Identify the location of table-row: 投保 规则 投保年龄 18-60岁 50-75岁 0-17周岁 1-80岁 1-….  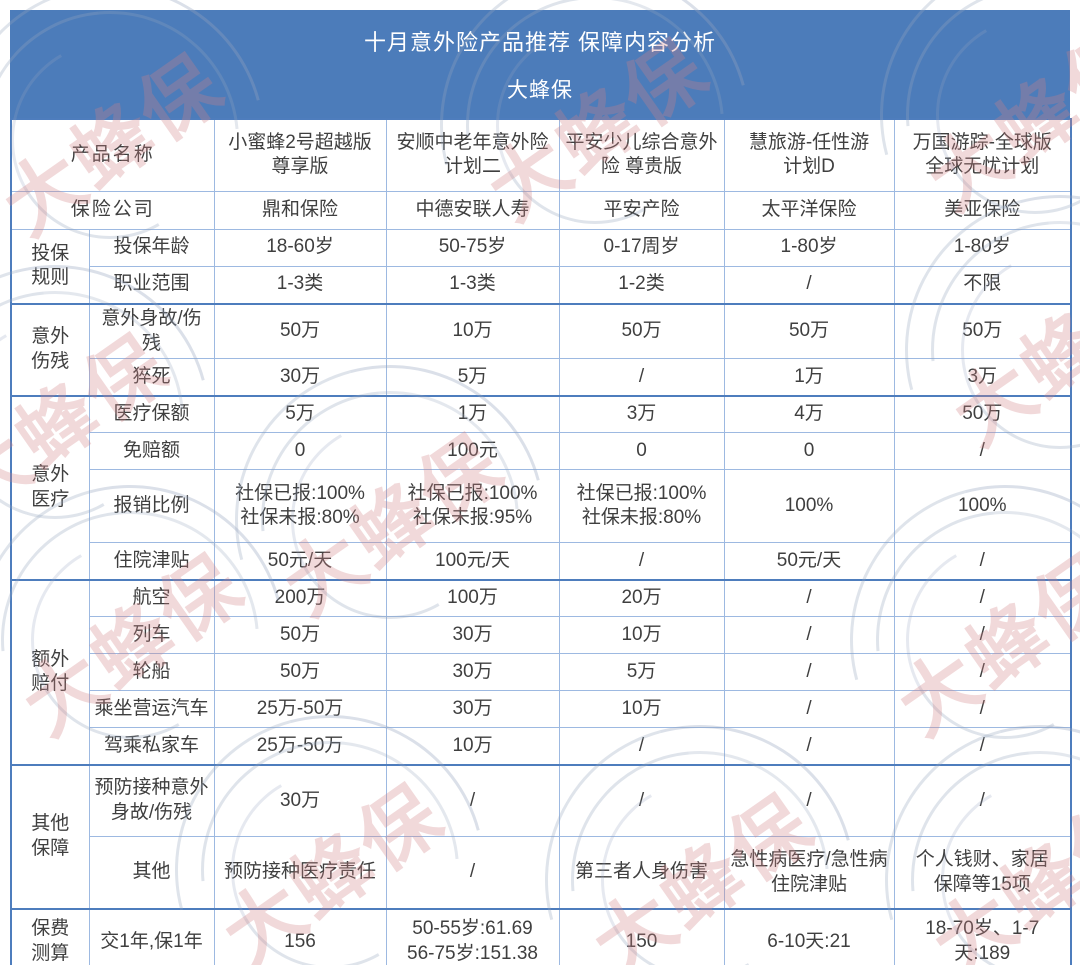
(541, 266).